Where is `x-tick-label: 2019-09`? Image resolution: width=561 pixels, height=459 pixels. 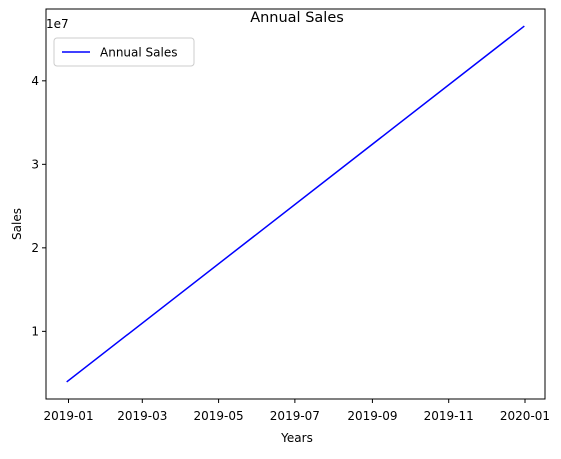
x-tick-label: 2019-09 is located at coordinates (372, 416).